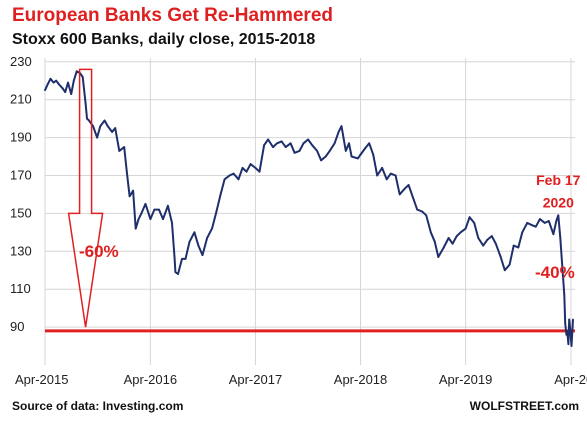 The image size is (587, 422). I want to click on x-tick-label: Apr-2018, so click(360, 379).